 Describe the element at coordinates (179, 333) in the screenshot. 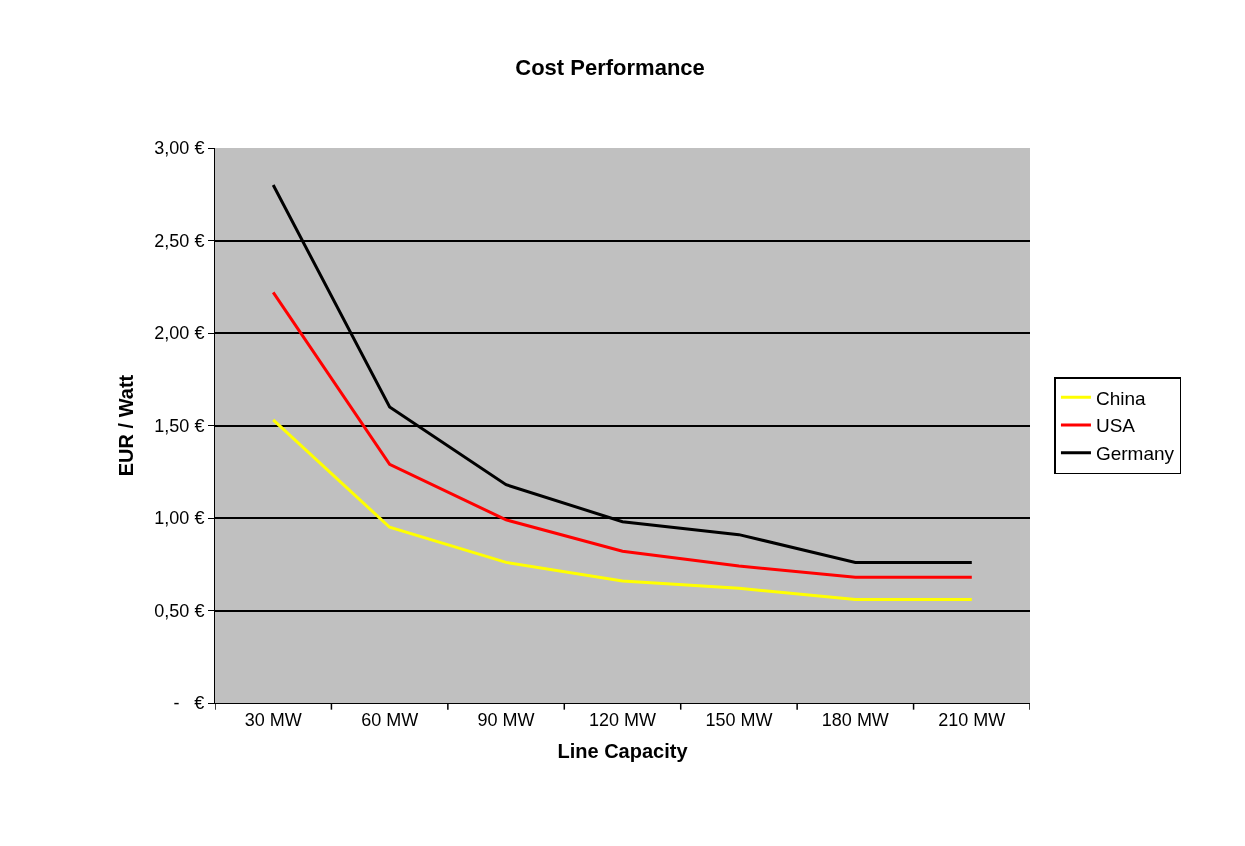

I see `y-tick-label: 2,00 €` at that location.